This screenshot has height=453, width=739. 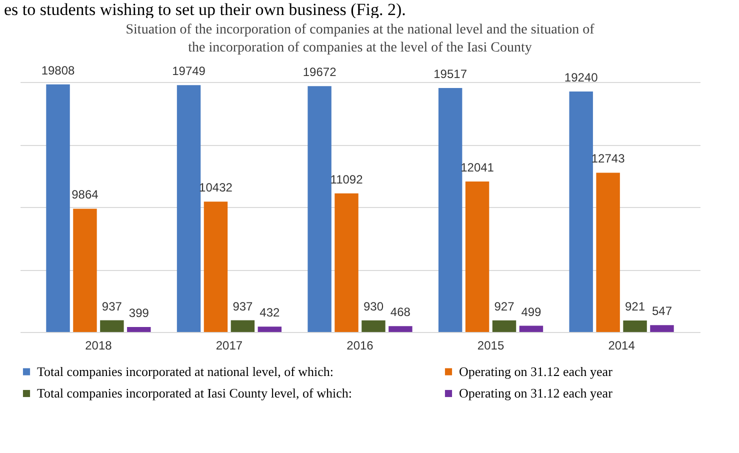 I want to click on data-label: 19517, so click(x=451, y=74).